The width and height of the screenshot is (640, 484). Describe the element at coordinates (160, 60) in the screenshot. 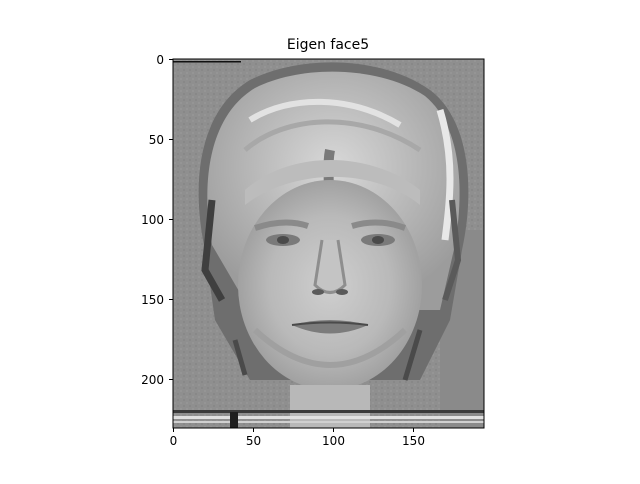

I see `y-tick-label: 0` at that location.